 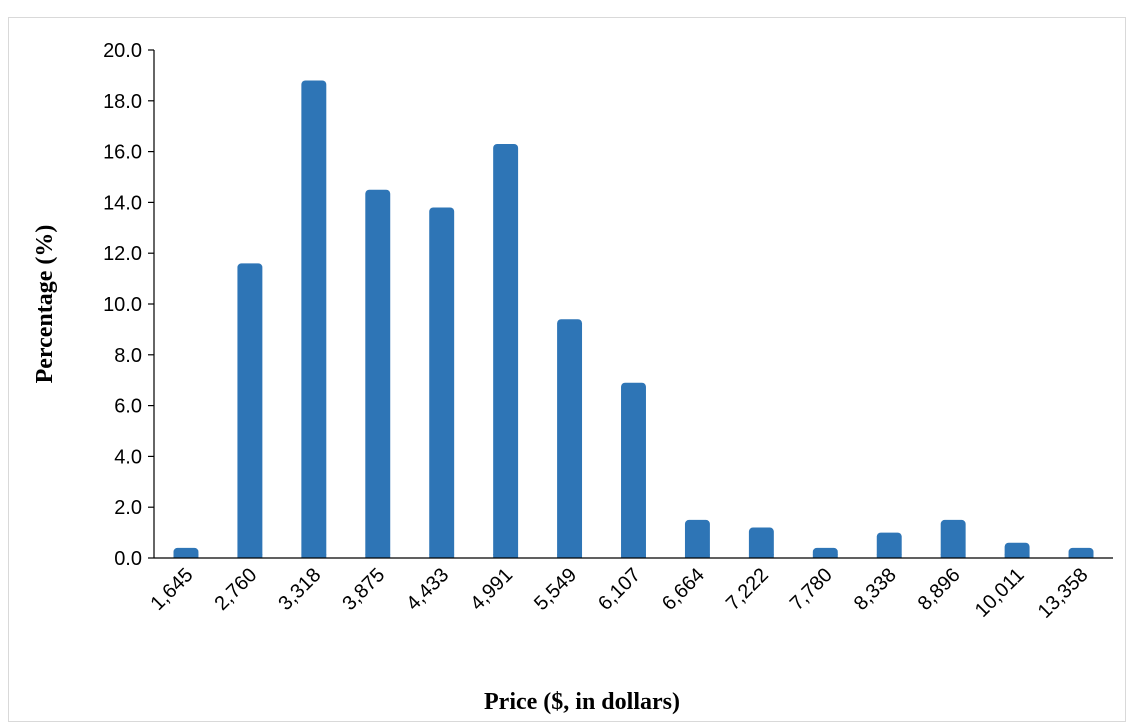 I want to click on x-tick-label: 7,222, so click(x=747, y=589).